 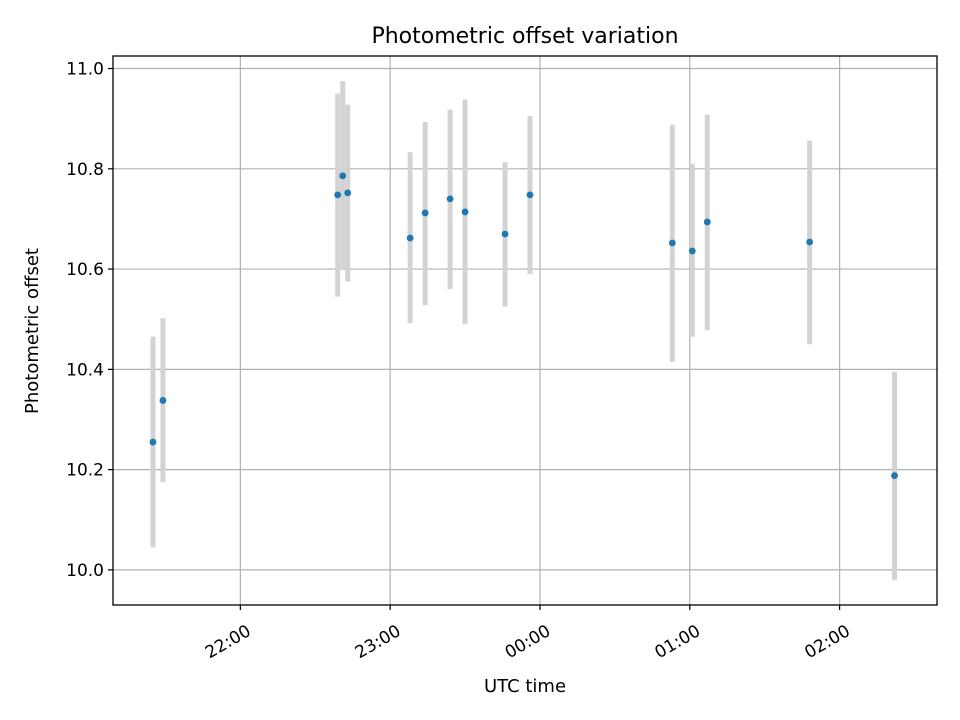 I want to click on y-tick-label: 10.8, so click(x=85, y=170).